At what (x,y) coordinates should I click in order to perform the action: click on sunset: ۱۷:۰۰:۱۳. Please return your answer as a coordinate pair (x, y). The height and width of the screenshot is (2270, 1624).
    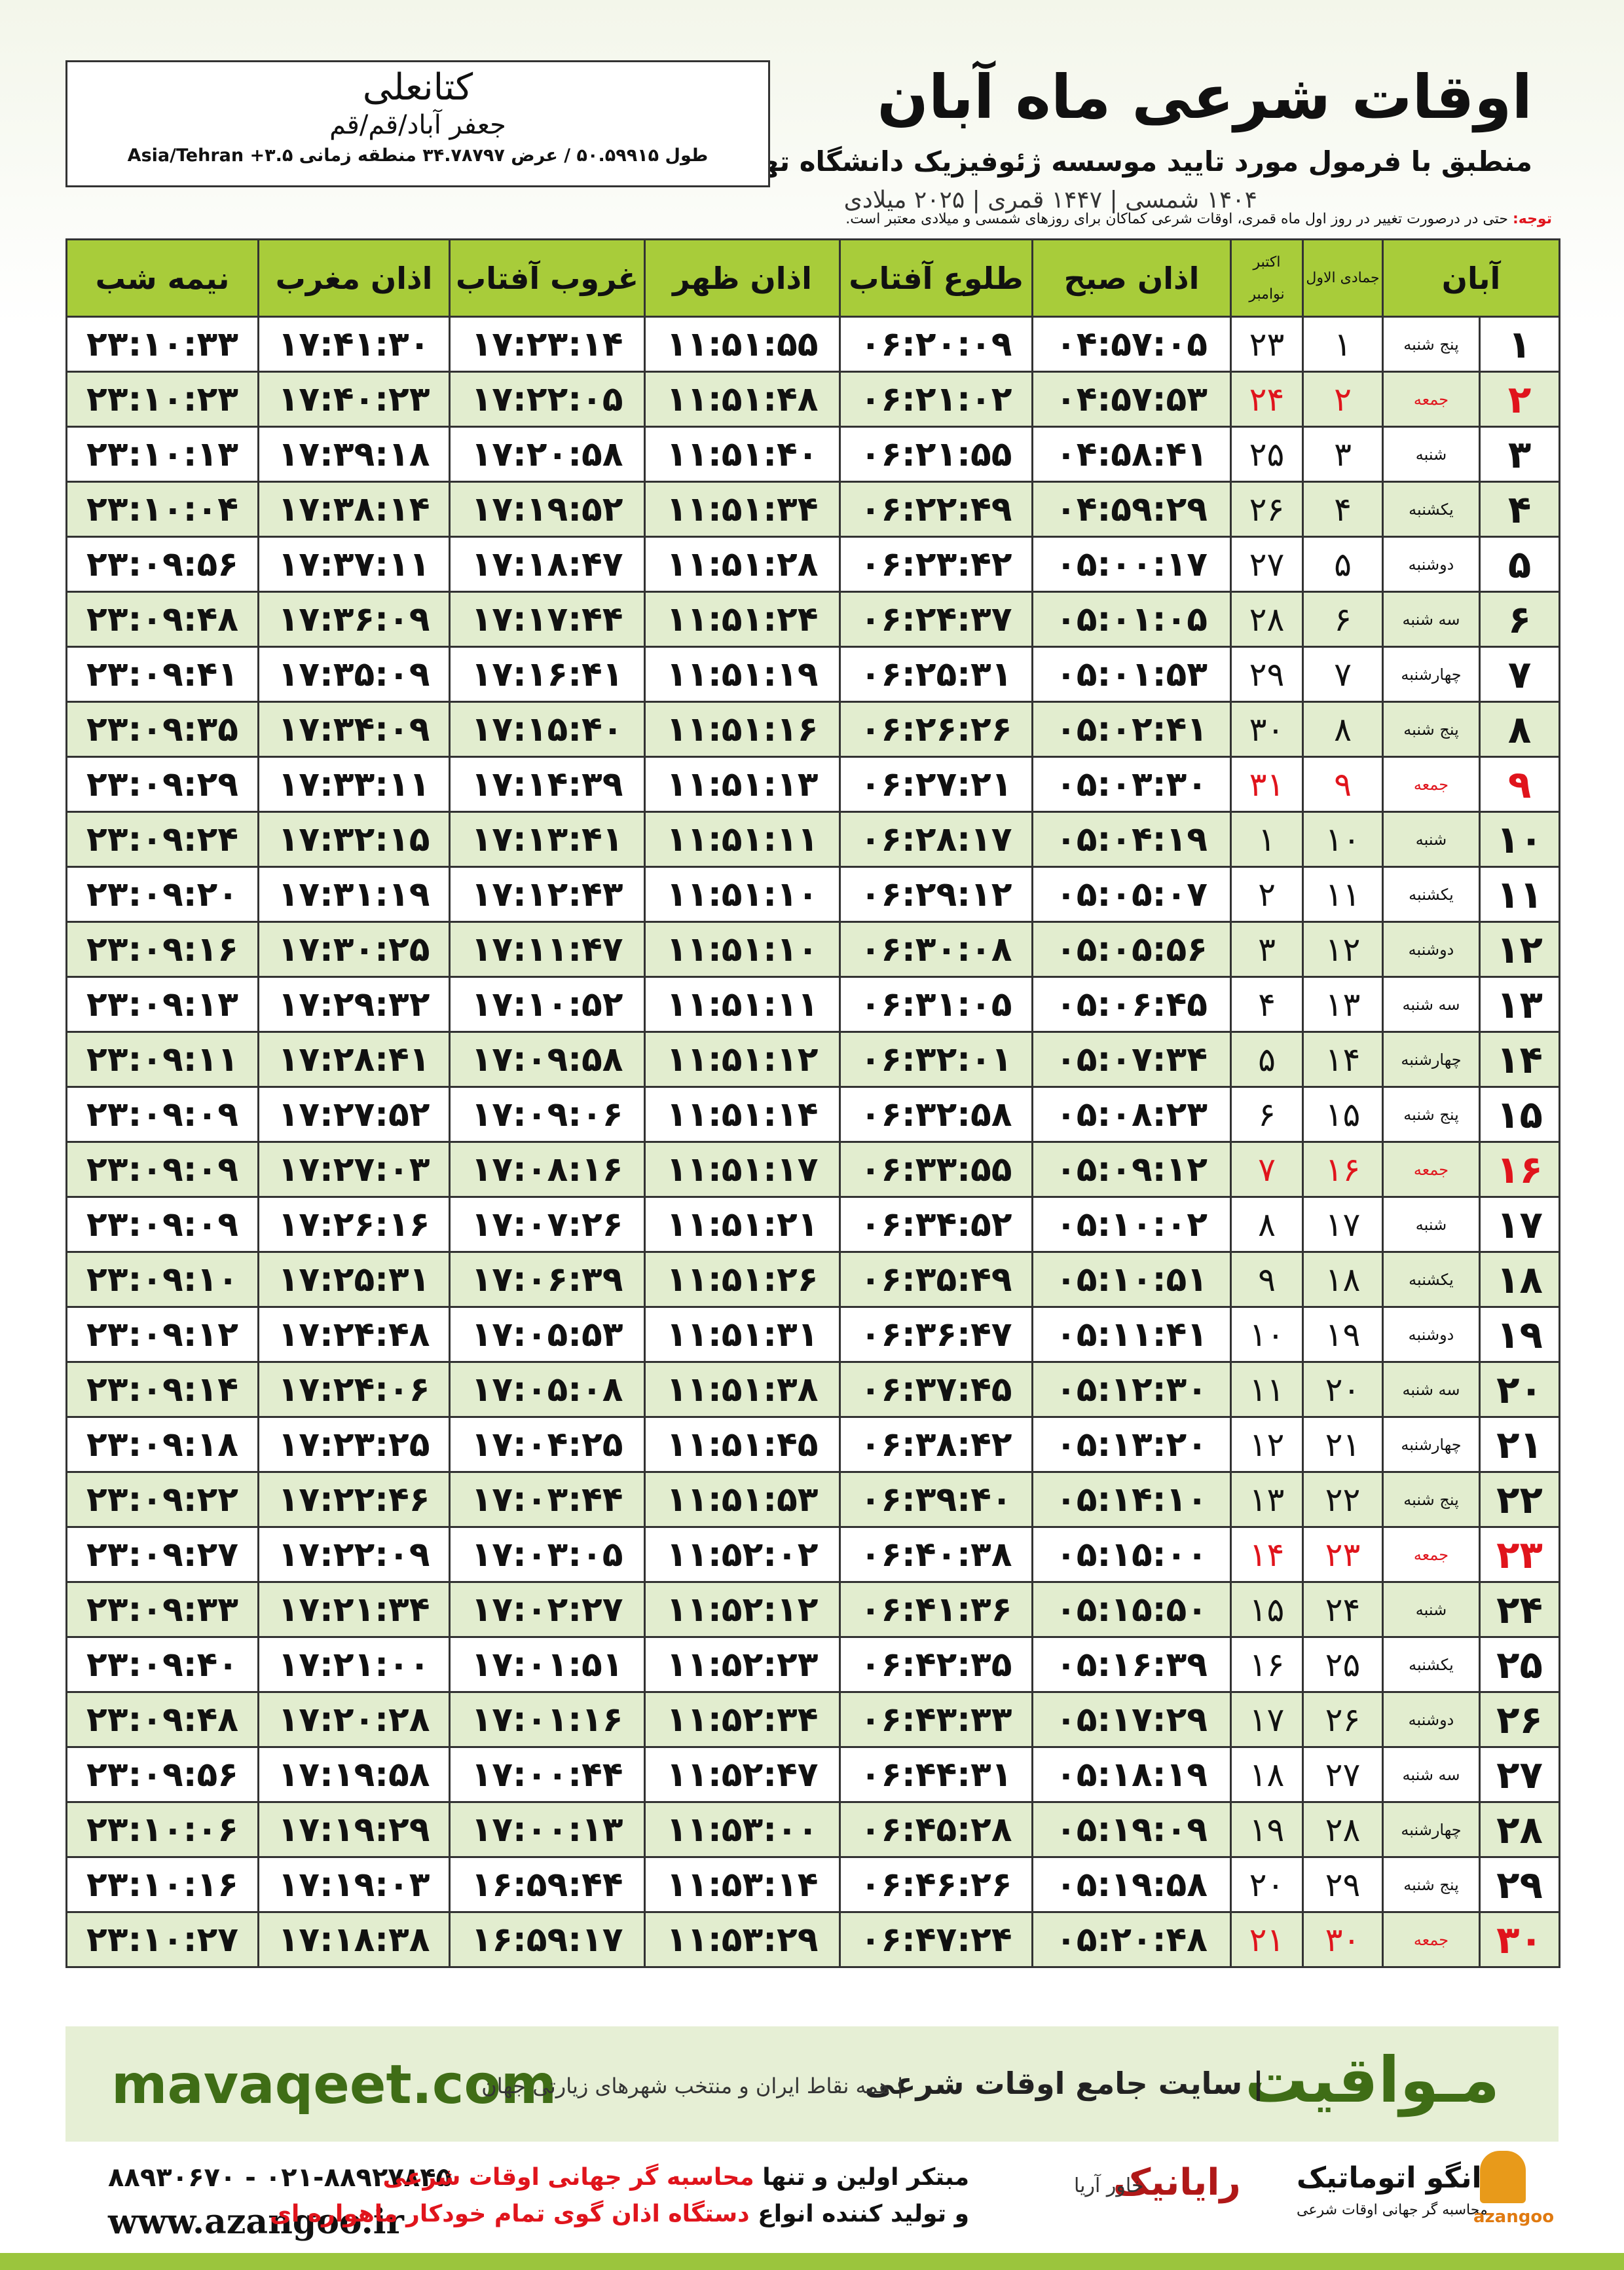
    Looking at the image, I should click on (547, 1829).